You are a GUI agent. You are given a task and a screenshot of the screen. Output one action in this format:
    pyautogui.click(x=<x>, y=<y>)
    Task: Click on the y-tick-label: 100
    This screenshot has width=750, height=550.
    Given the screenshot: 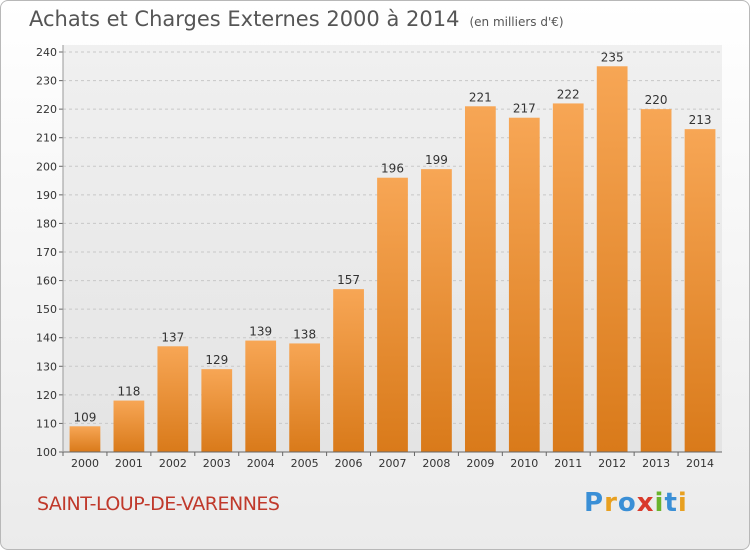 What is the action you would take?
    pyautogui.click(x=46, y=452)
    